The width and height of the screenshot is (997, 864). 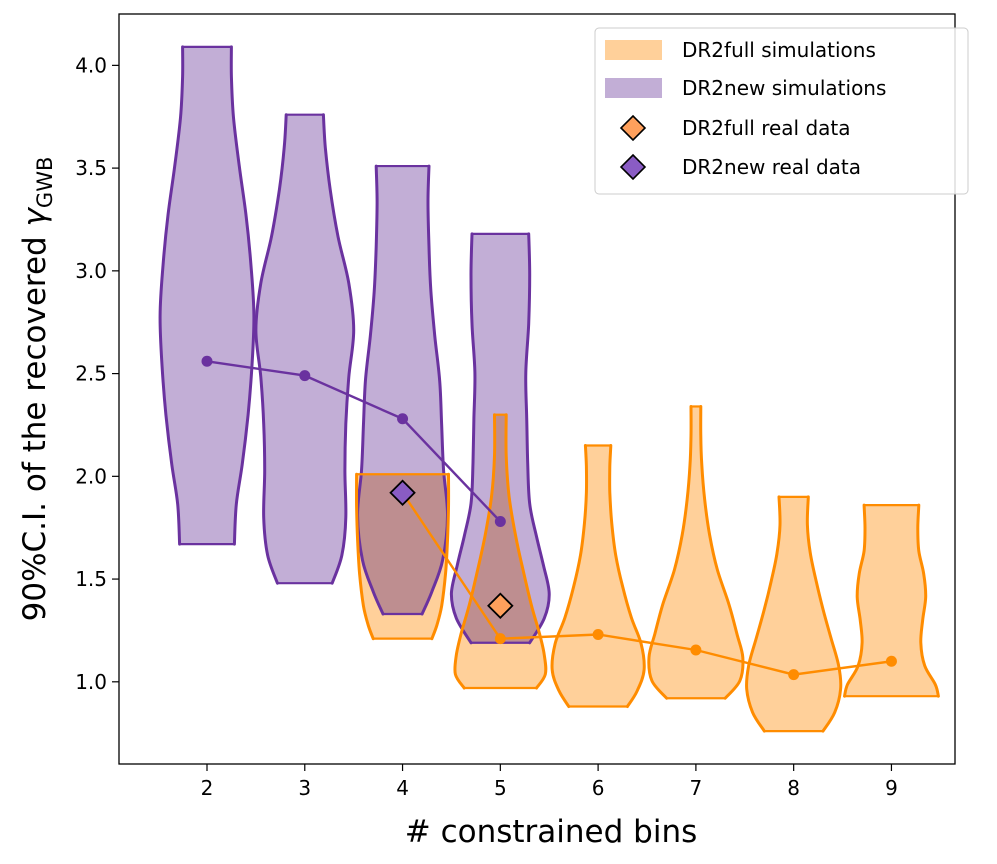 I want to click on y-axis-ticks: 1.0 1.5 2.0 2.5 3.0 3.5 4.0, so click(x=97, y=373).